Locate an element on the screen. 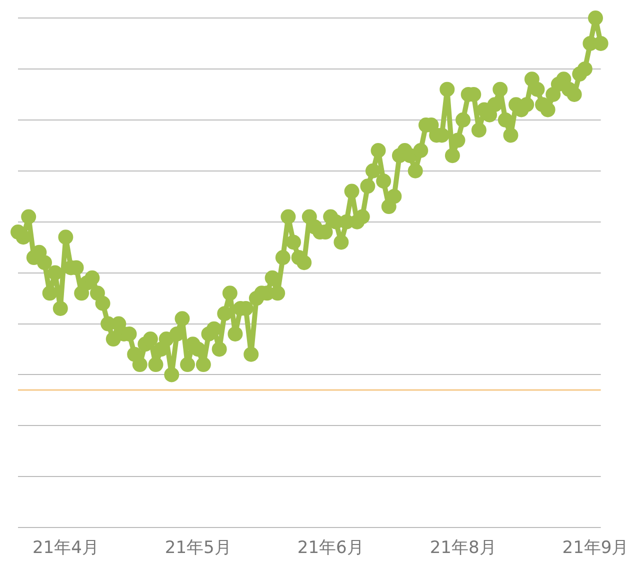 This screenshot has width=640, height=570. x-tick-label: 21年4月 is located at coordinates (65, 548).